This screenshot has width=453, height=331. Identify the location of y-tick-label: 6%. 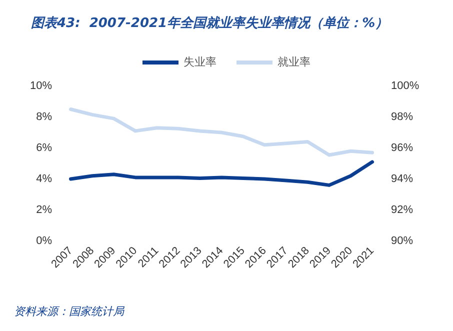
(44, 148).